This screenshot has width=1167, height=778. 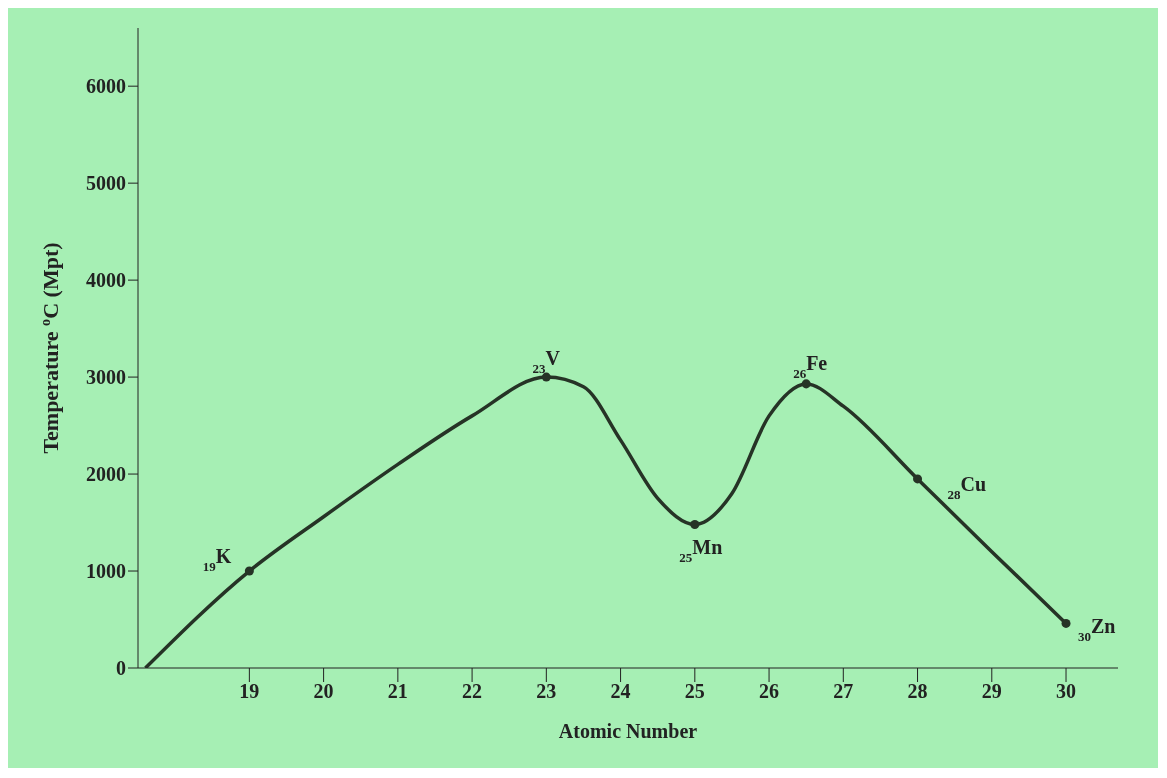 I want to click on y-tick-label: 4000, so click(x=106, y=280).